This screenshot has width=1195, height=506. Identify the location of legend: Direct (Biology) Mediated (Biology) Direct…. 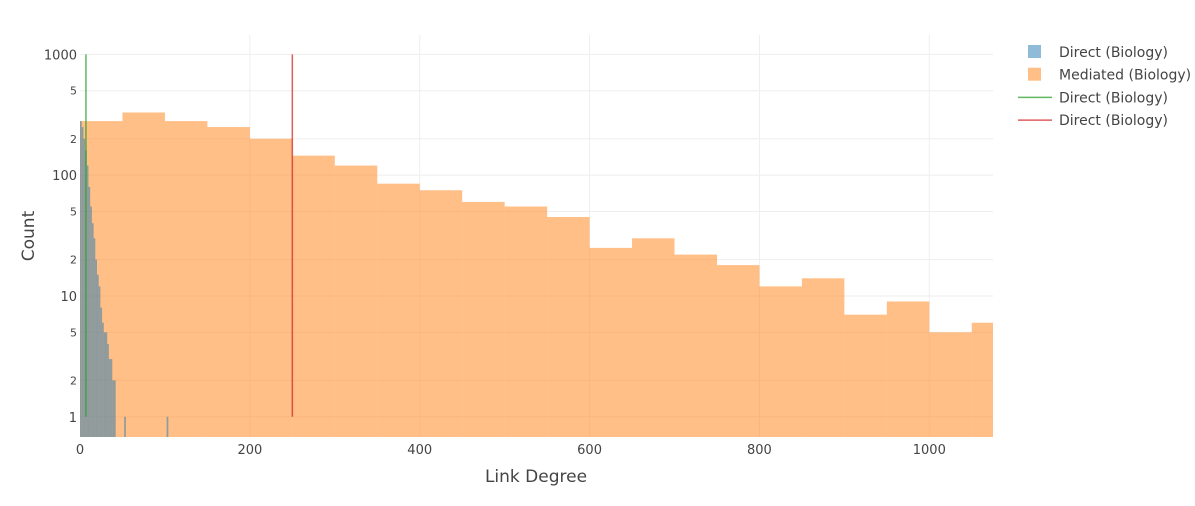
(1104, 87).